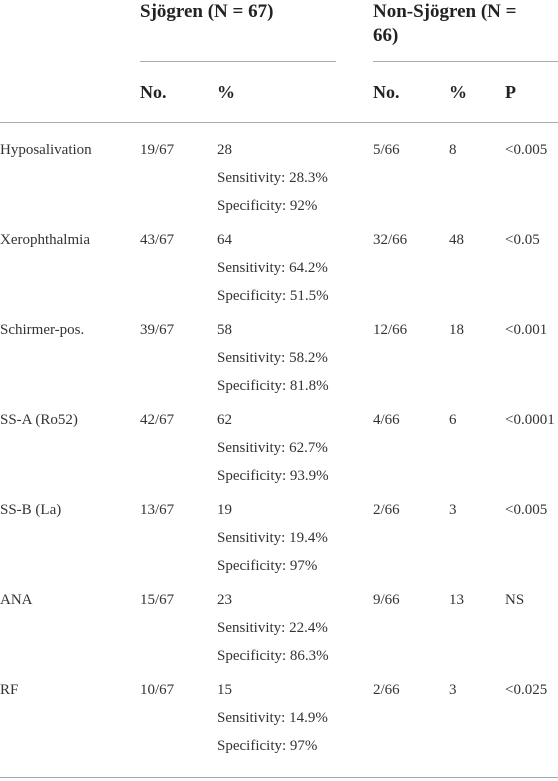 This screenshot has height=781, width=558. What do you see at coordinates (453, 150) in the screenshot?
I see `cell: 8` at bounding box center [453, 150].